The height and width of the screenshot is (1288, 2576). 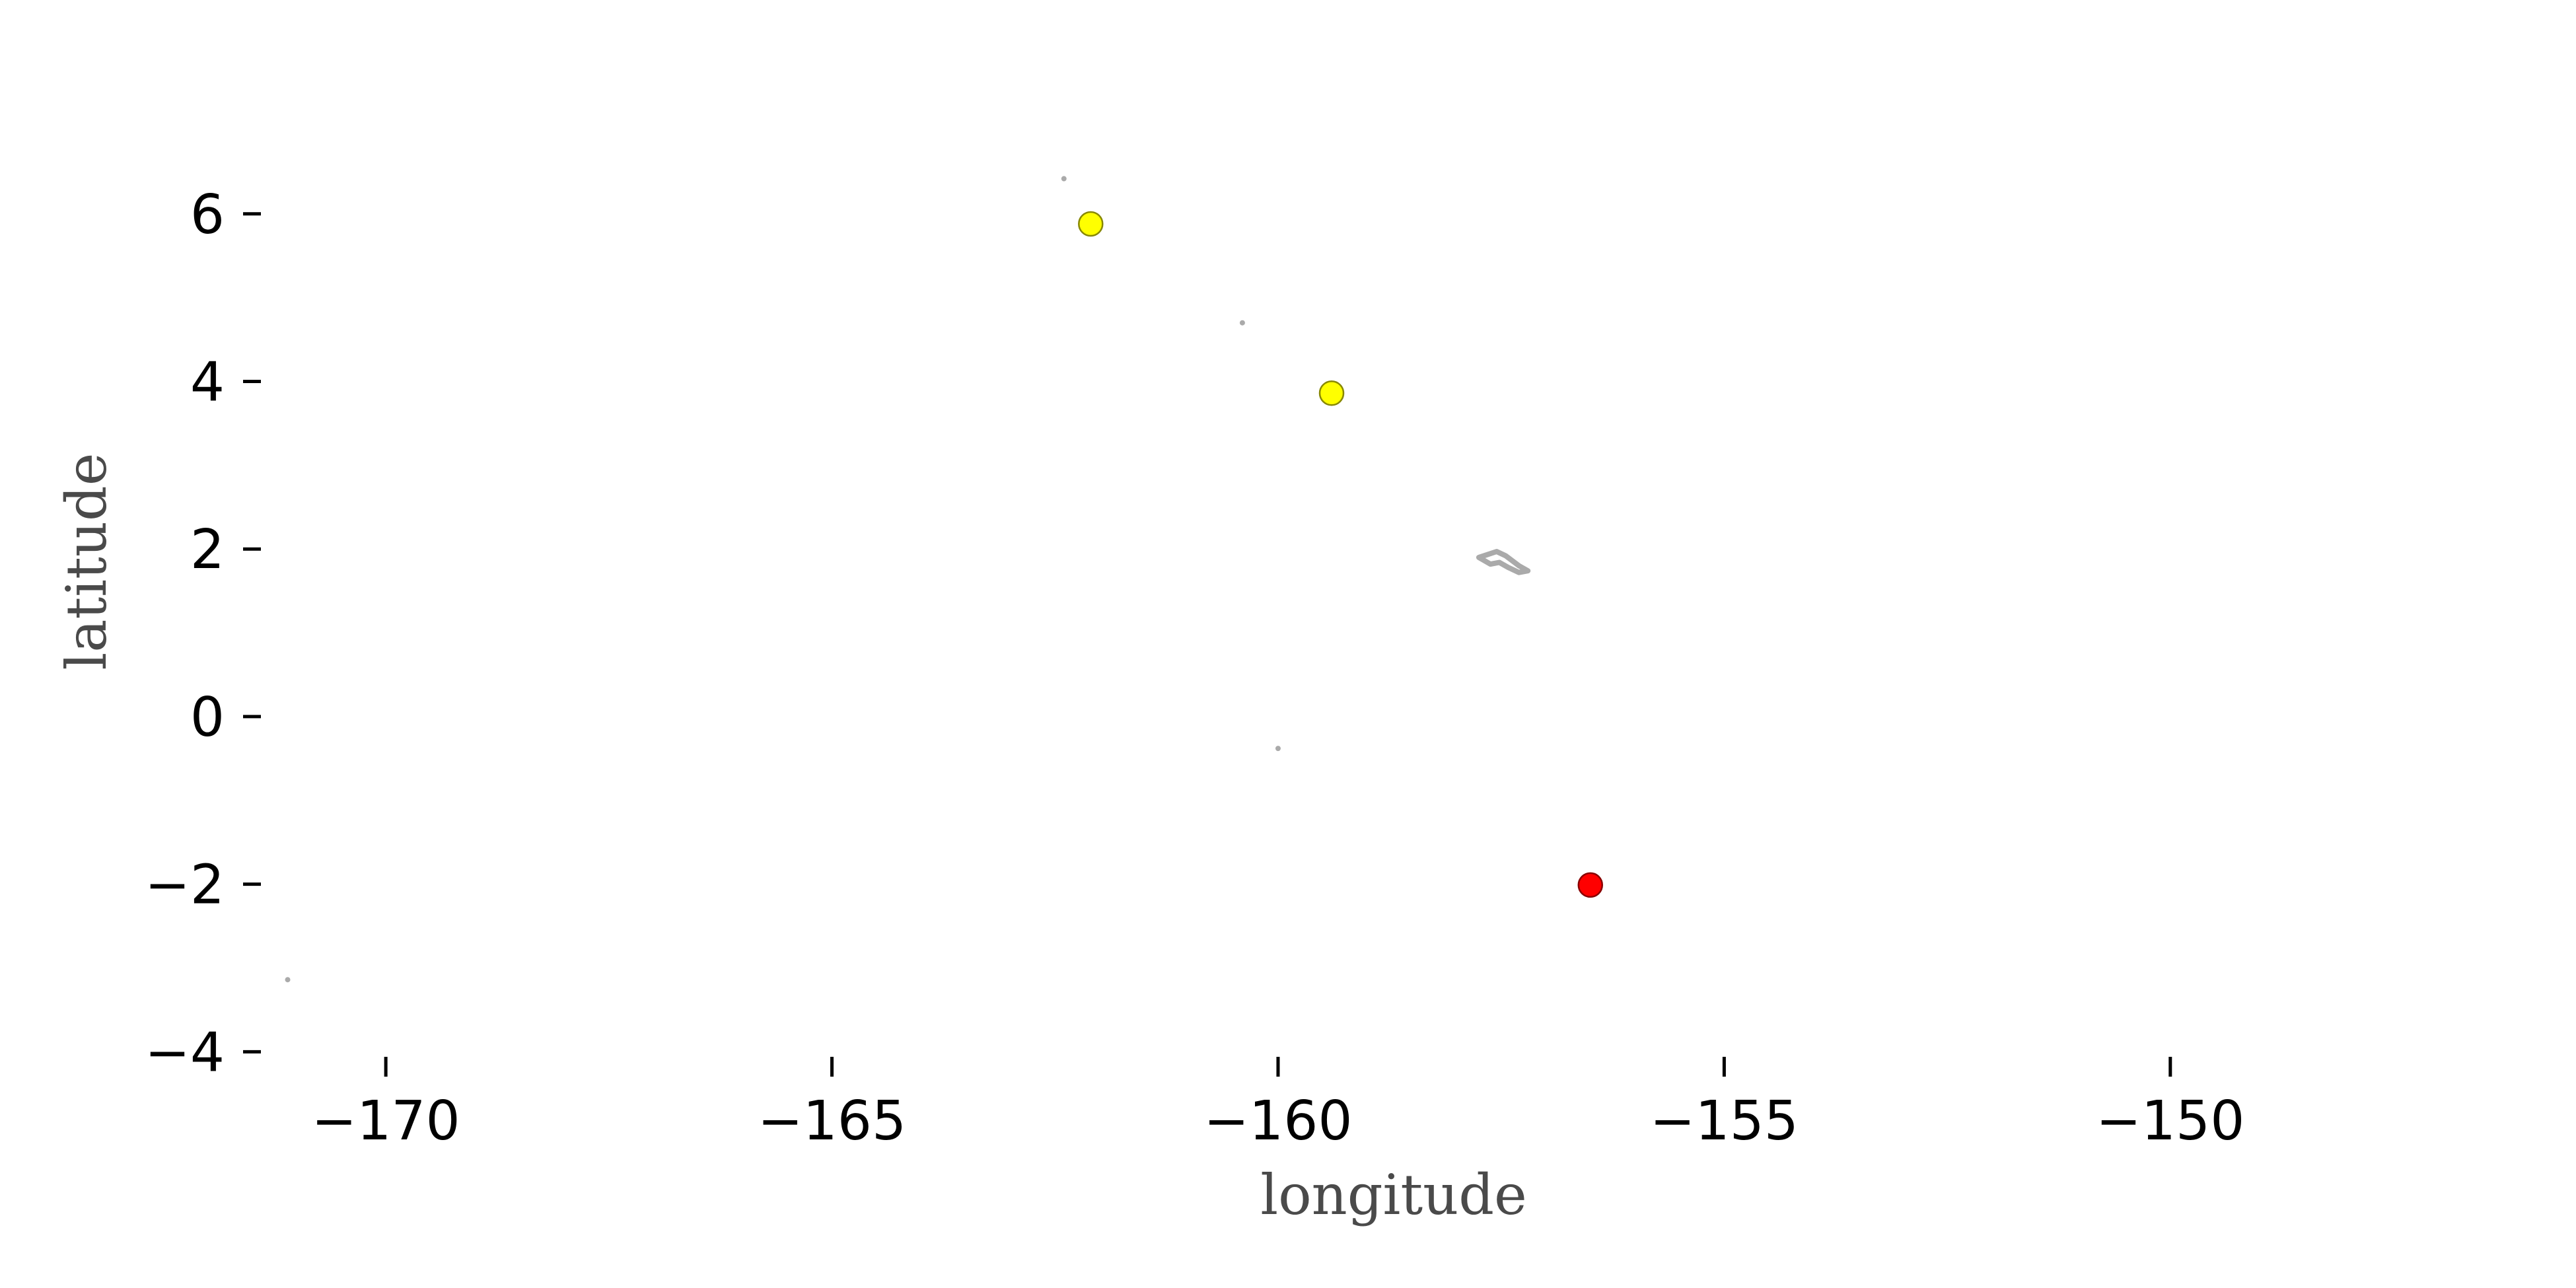 I want to click on y-axis: −4 −2 0 2 4 6, so click(x=203, y=634).